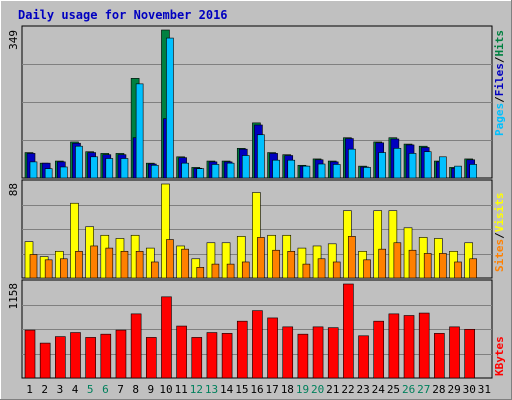  I want to click on y-max-label-kbytes: 1158, so click(13, 296).